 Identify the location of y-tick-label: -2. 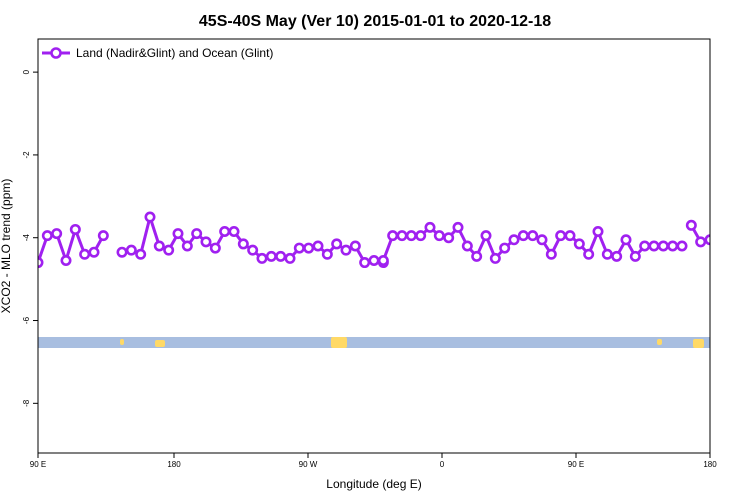
(26, 155).